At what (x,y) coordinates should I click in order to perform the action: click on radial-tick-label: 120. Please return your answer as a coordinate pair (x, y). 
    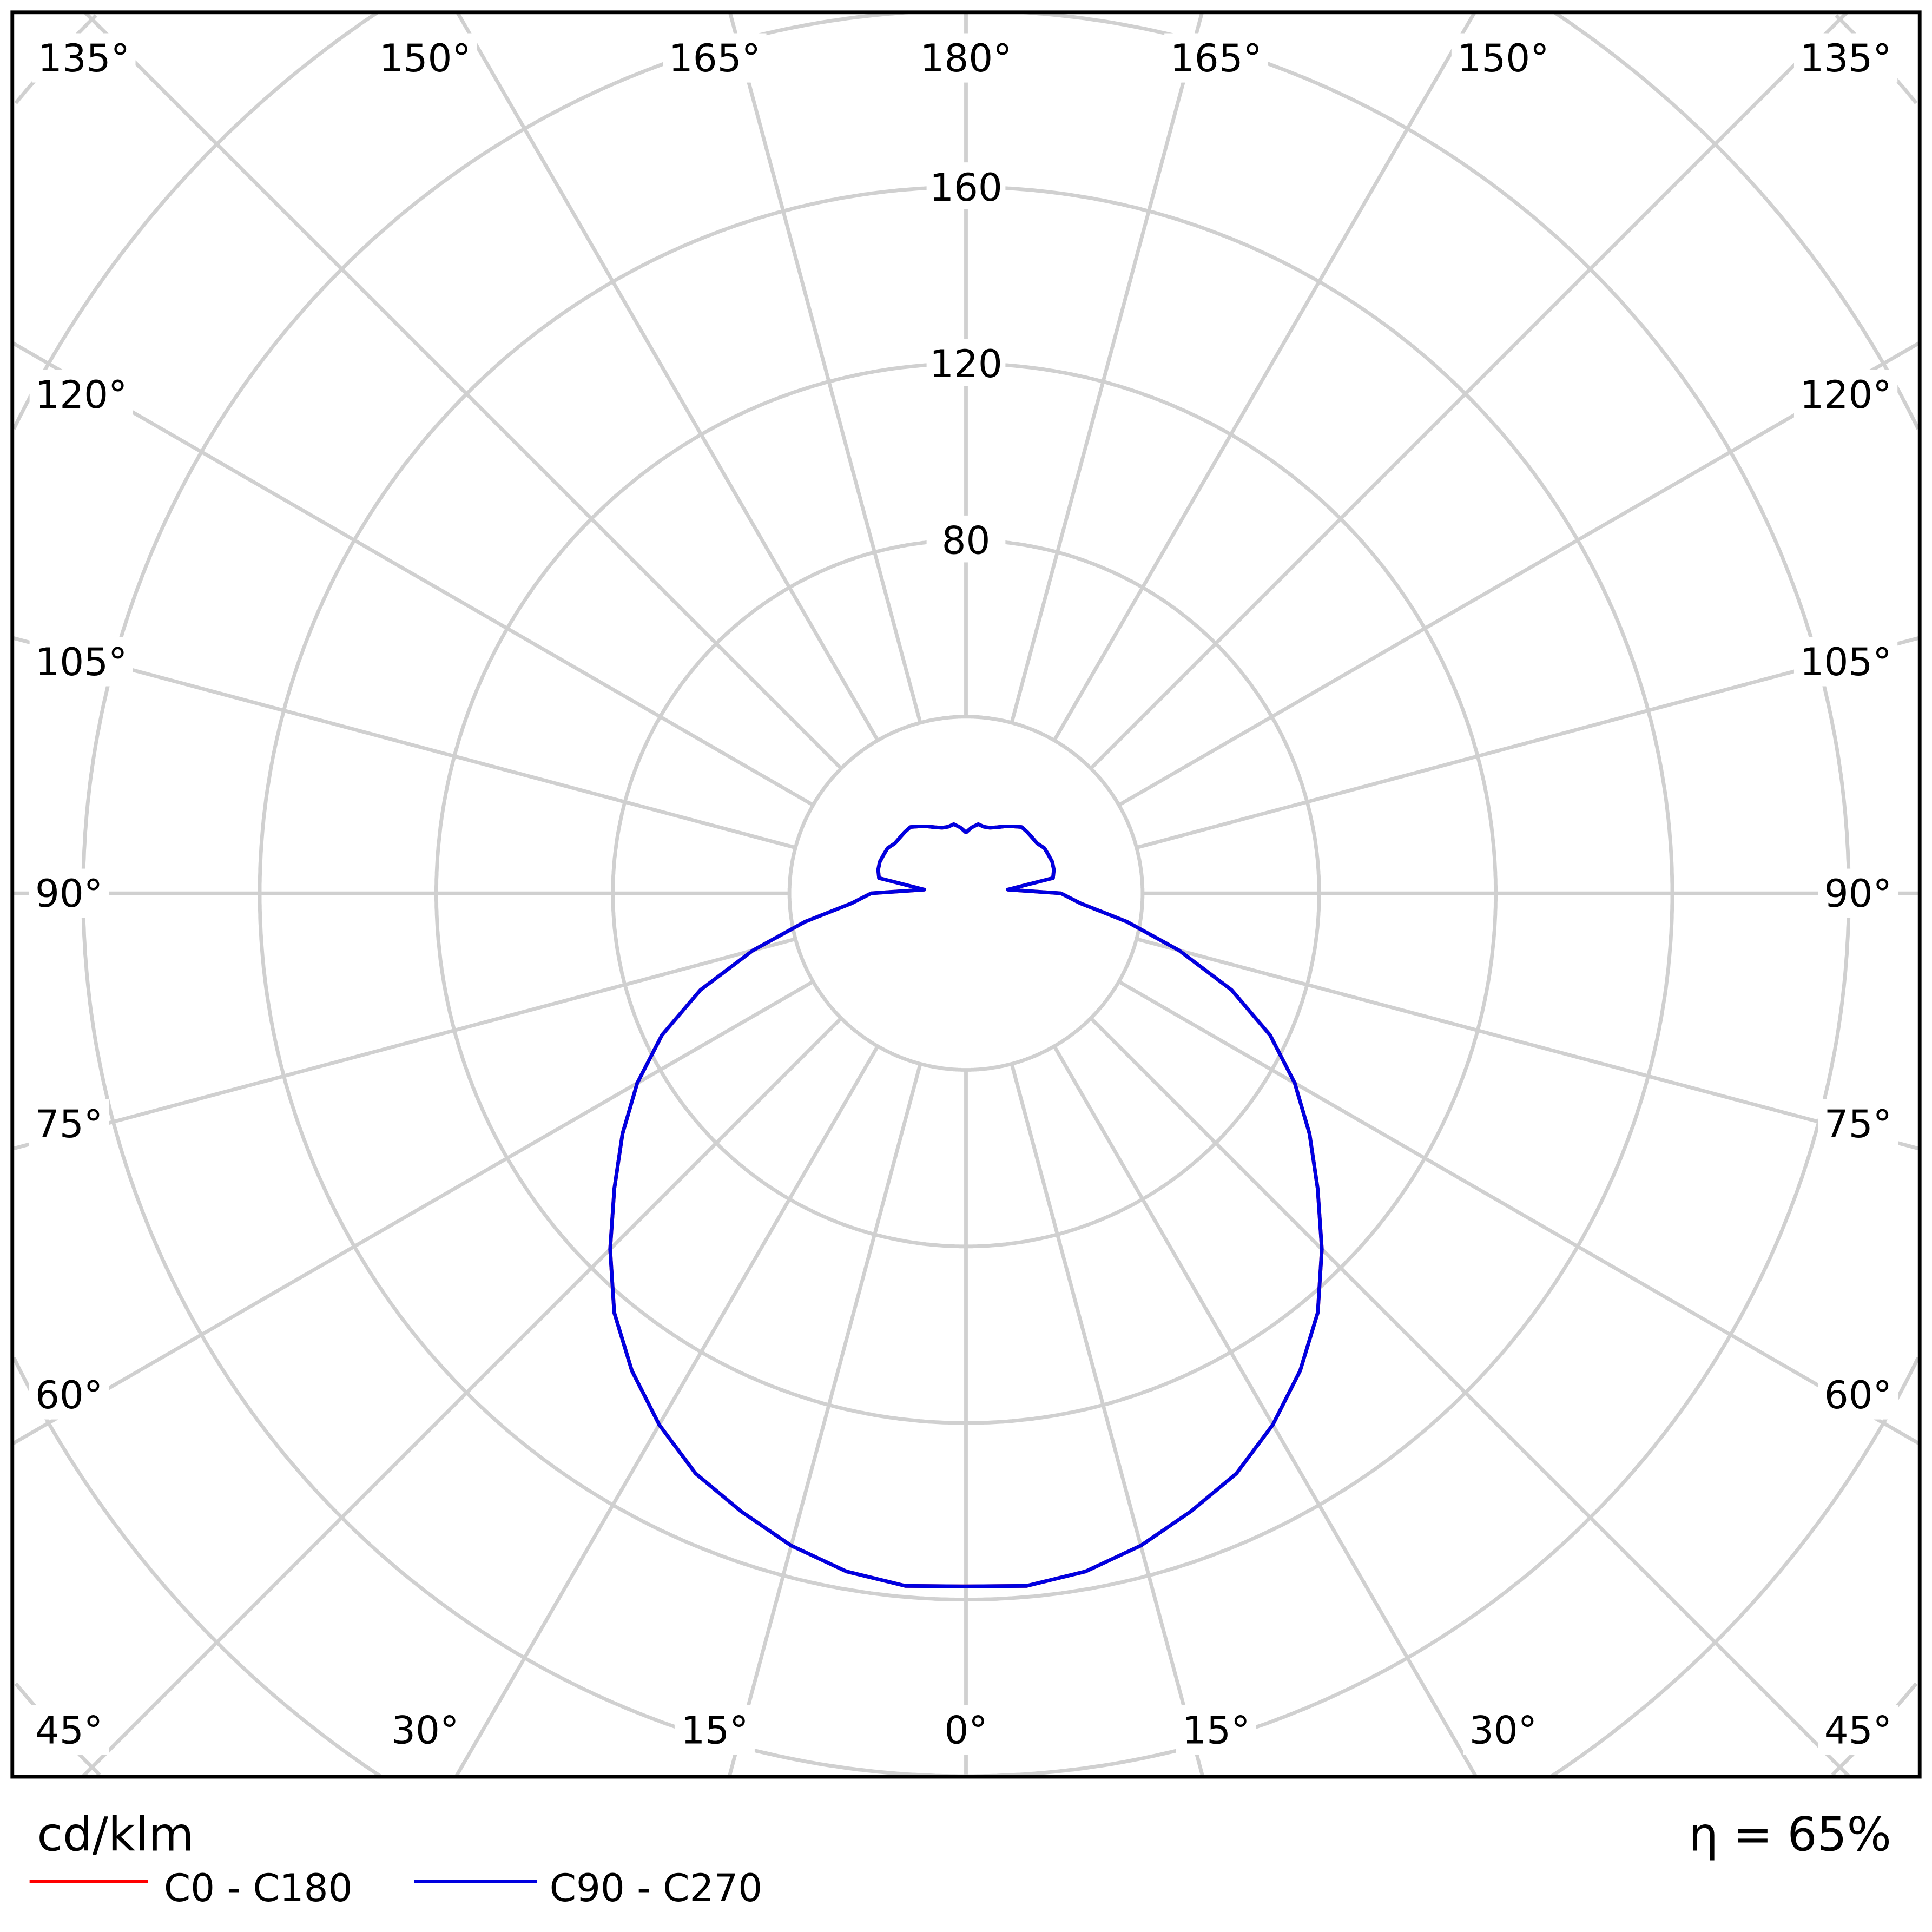
    Looking at the image, I should click on (966, 363).